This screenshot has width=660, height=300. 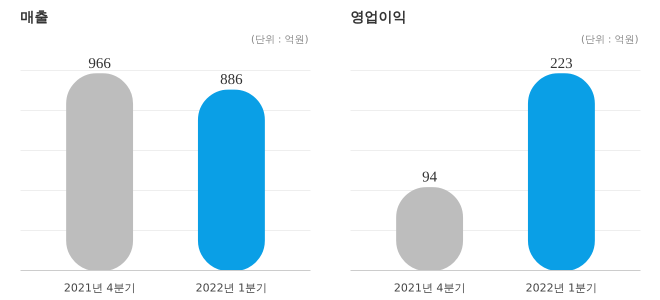 What do you see at coordinates (378, 18) in the screenshot?
I see `chart-title: 영업이익` at bounding box center [378, 18].